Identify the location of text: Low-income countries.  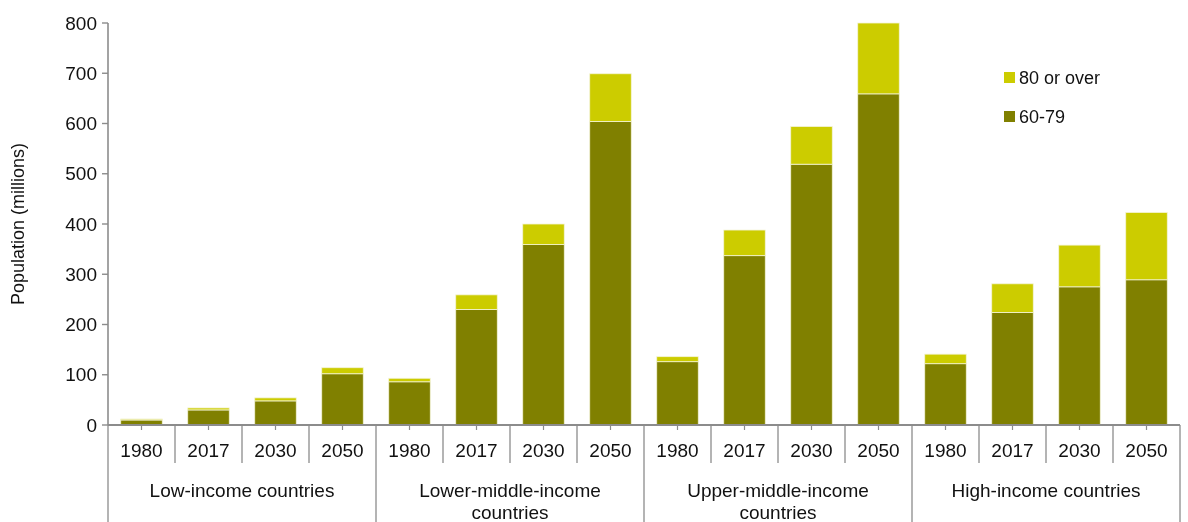
(242, 490).